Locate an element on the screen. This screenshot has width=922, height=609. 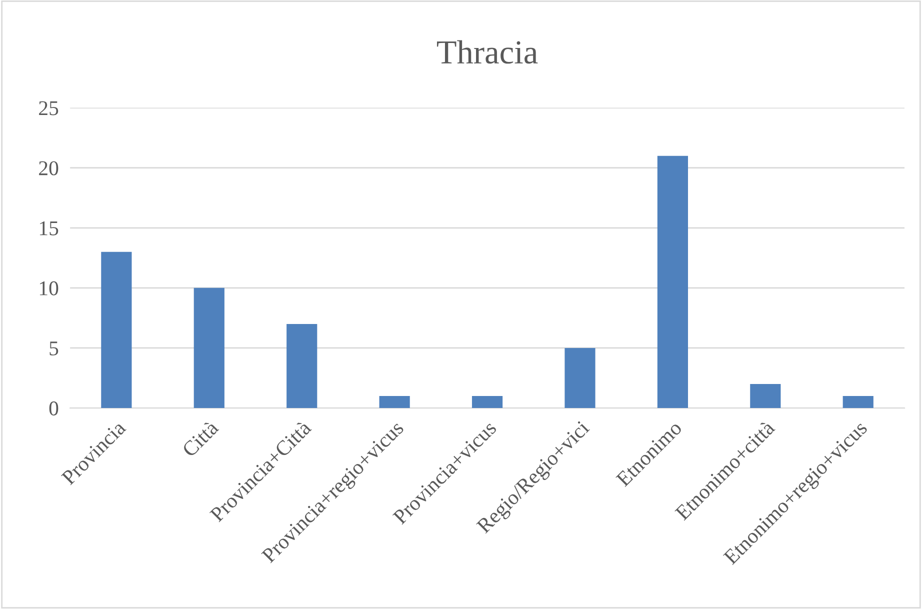
y-tick-label: 0 is located at coordinates (53, 408).